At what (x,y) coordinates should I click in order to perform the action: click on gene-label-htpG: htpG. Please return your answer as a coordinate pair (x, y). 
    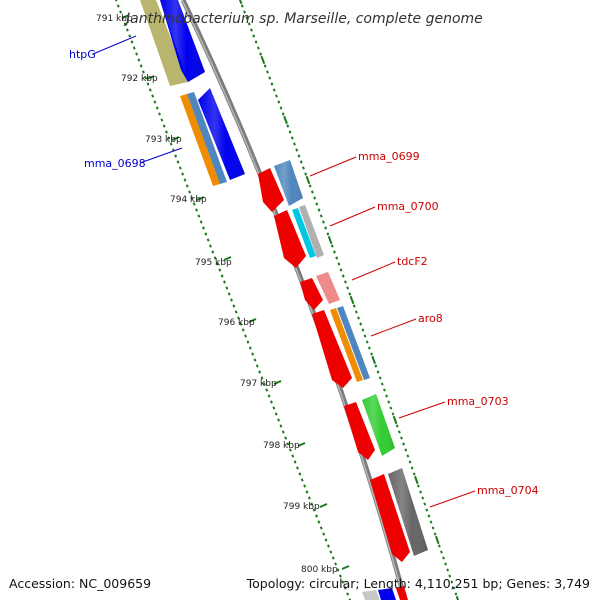
    Looking at the image, I should click on (82, 54).